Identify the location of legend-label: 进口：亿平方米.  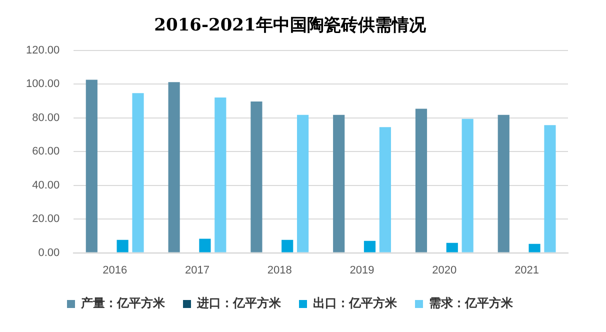
(239, 303).